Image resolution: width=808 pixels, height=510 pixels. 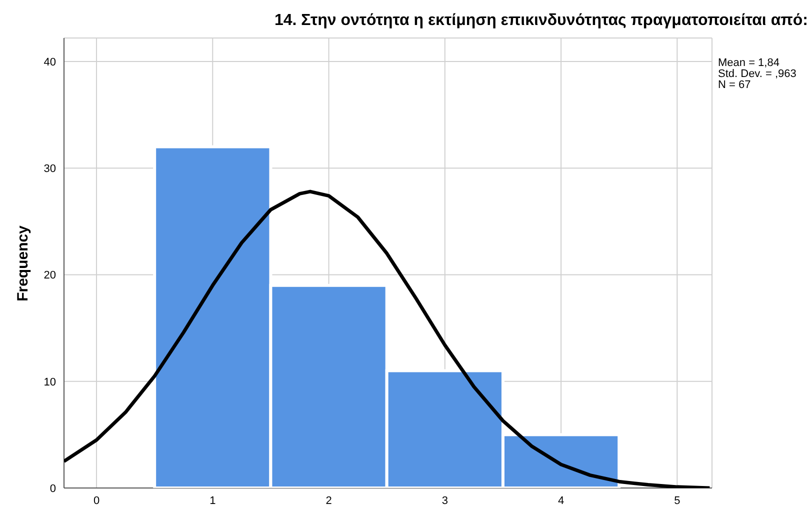 What do you see at coordinates (757, 74) in the screenshot?
I see `text: Std. Dev. = ,963` at bounding box center [757, 74].